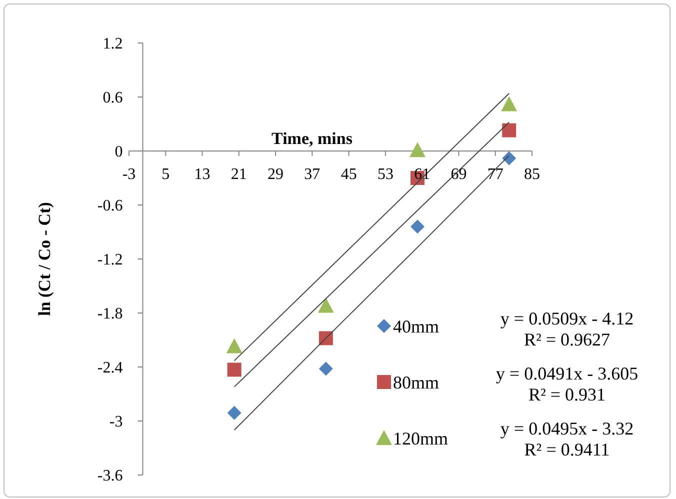  What do you see at coordinates (116, 422) in the screenshot?
I see `y-tick-label: -3` at bounding box center [116, 422].